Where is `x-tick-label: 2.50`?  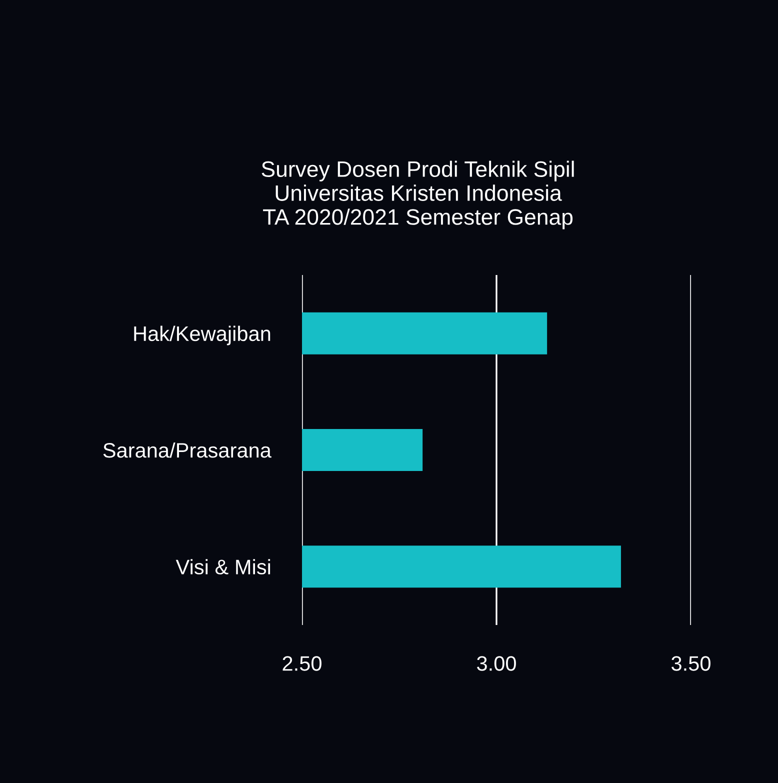
x-tick-label: 2.50 is located at coordinates (302, 663).